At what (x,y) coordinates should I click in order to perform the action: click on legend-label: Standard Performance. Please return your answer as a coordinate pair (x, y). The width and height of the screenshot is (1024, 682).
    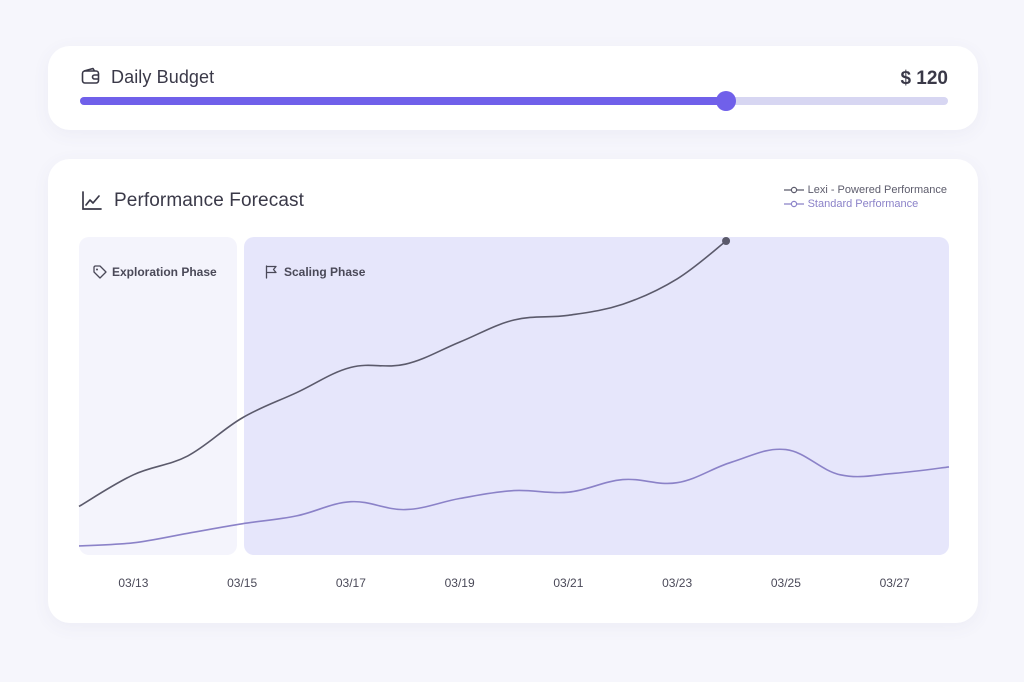
    Looking at the image, I should click on (863, 204).